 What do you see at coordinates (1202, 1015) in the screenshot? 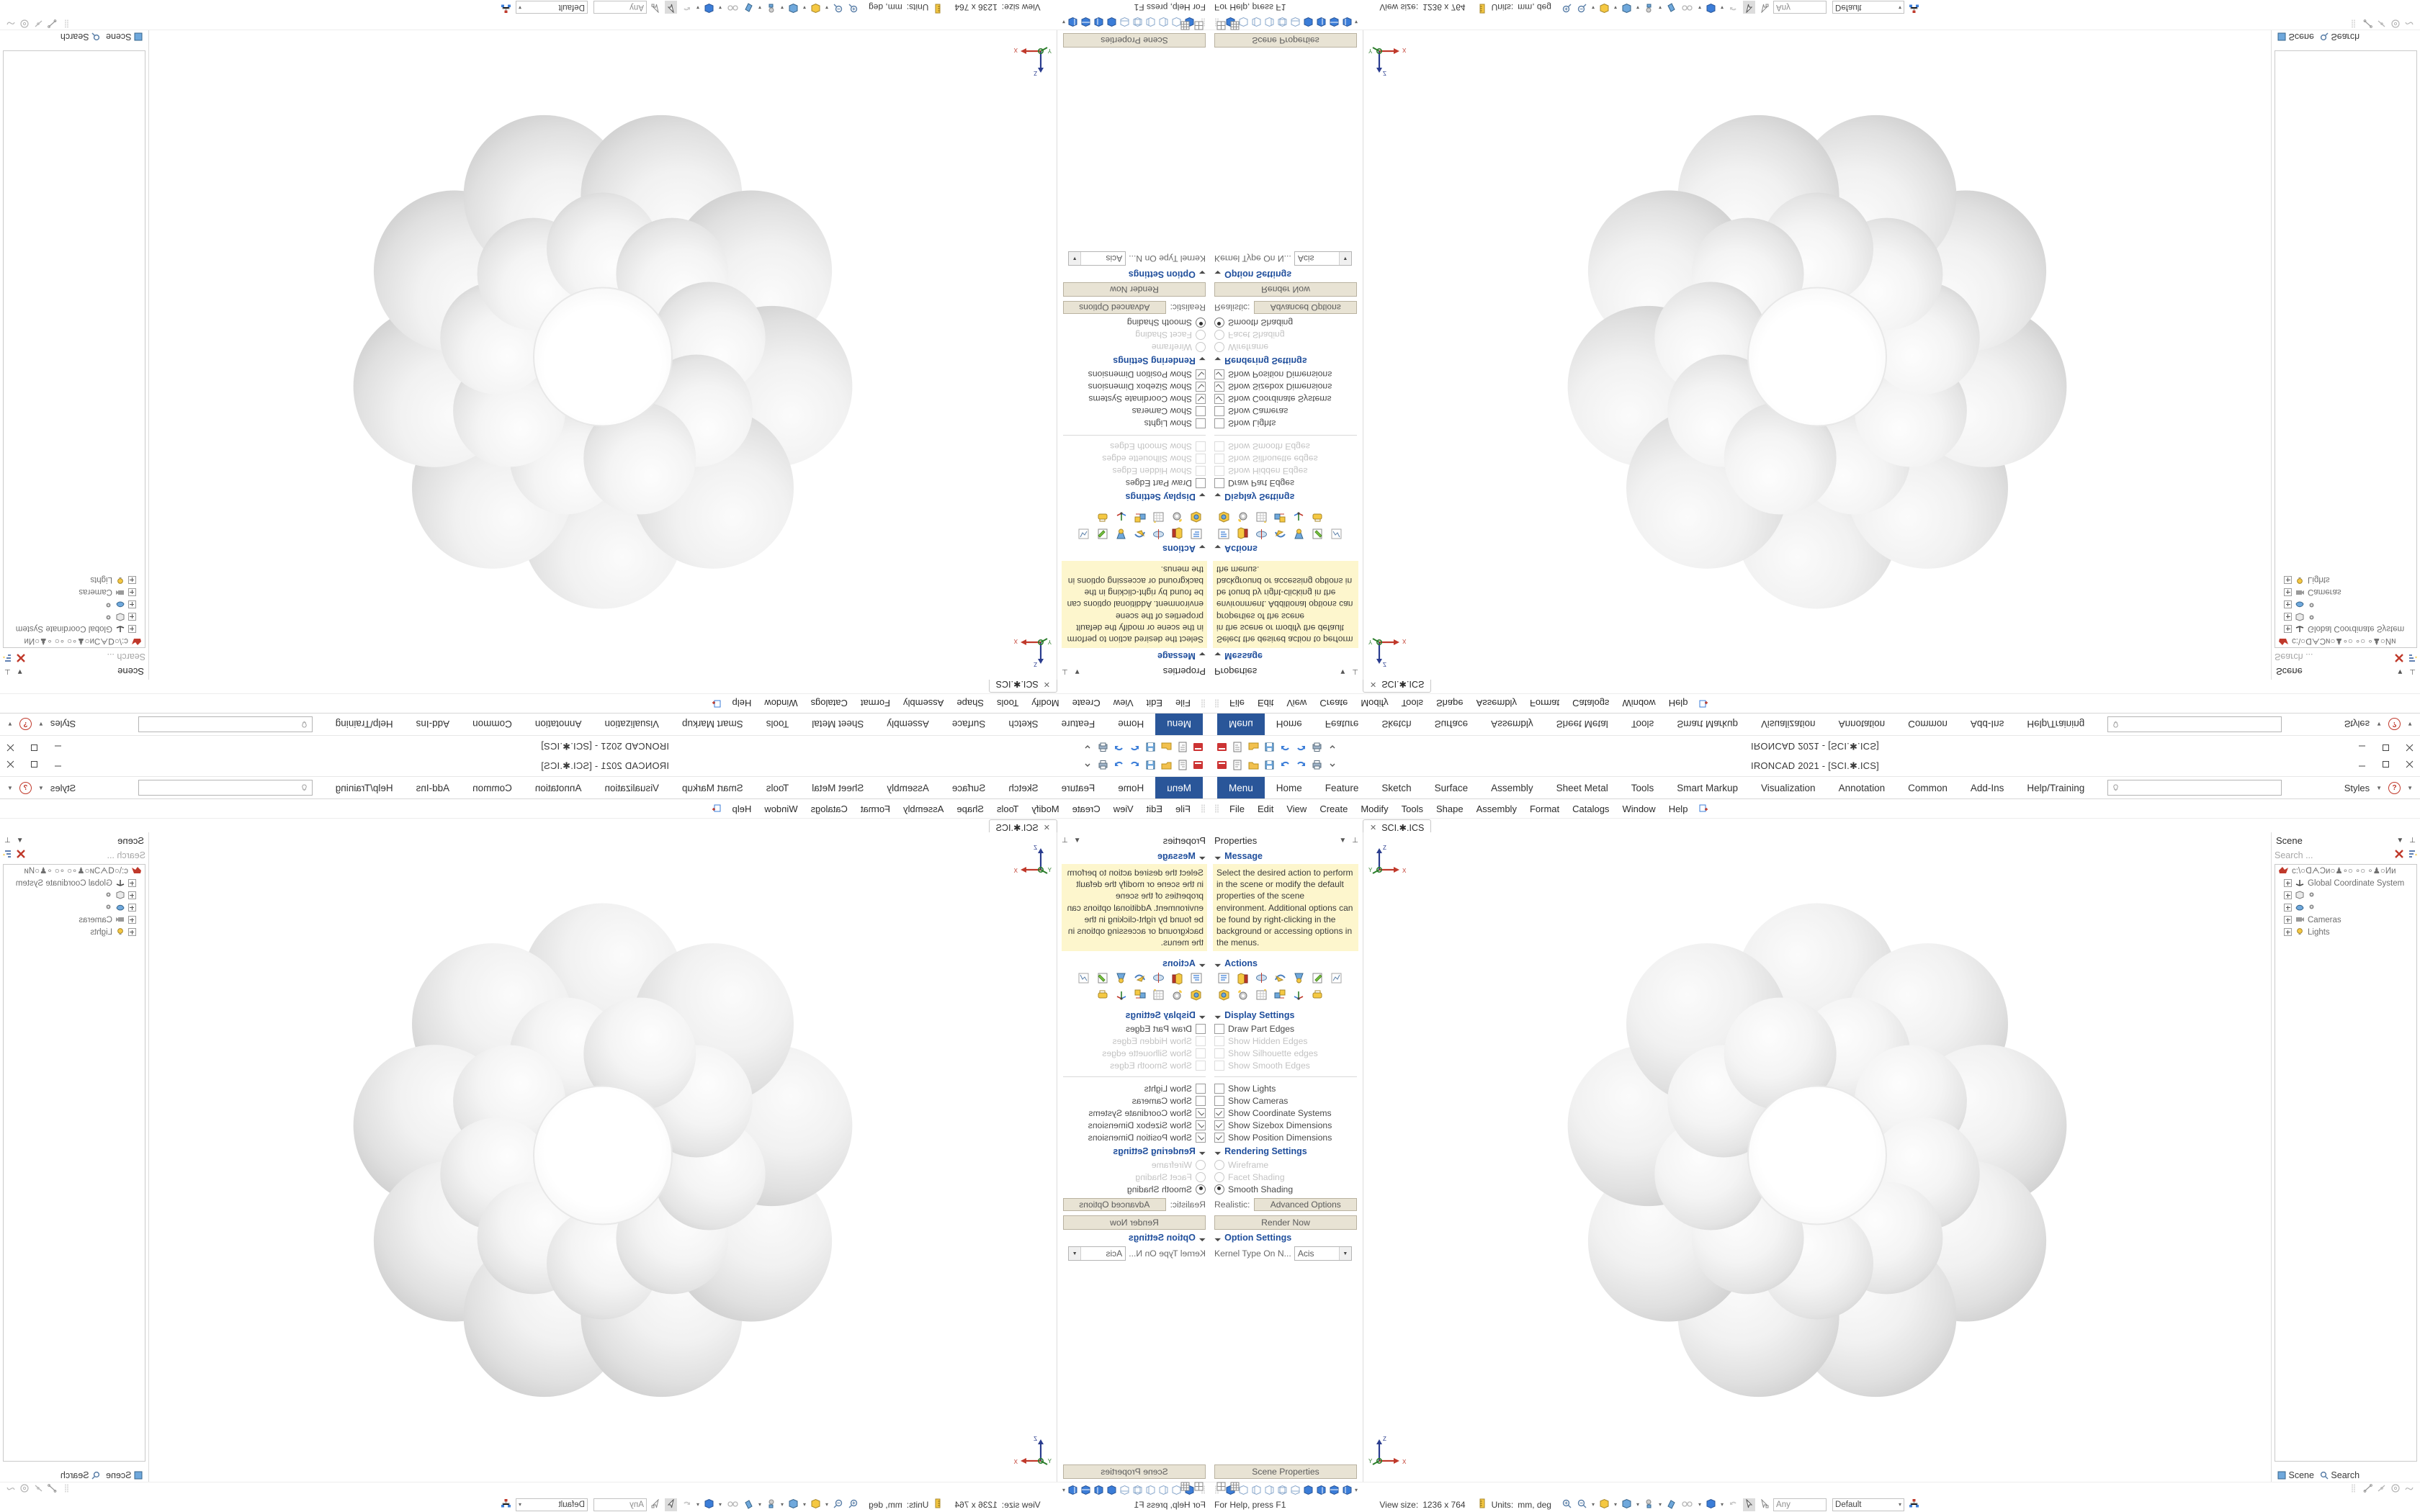
I see `collapse-triangle-icon-display: ◢` at bounding box center [1202, 1015].